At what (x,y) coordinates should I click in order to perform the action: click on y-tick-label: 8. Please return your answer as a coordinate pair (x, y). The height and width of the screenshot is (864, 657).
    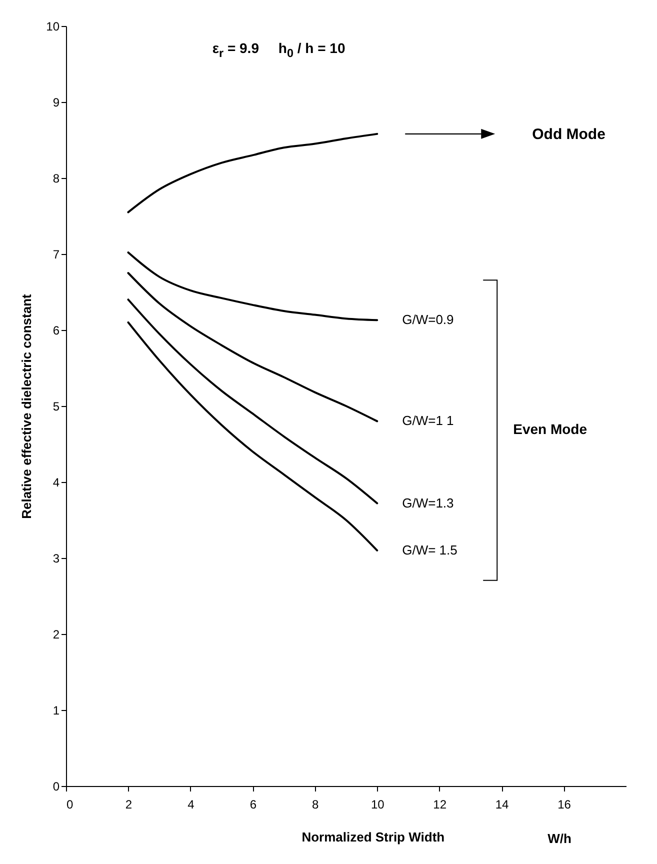
    Looking at the image, I should click on (56, 179).